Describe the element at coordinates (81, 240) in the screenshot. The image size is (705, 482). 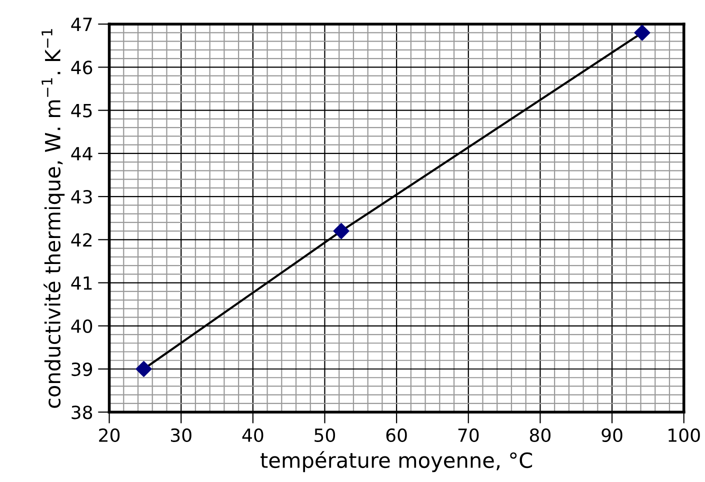
I see `y-tick-label: 42` at that location.